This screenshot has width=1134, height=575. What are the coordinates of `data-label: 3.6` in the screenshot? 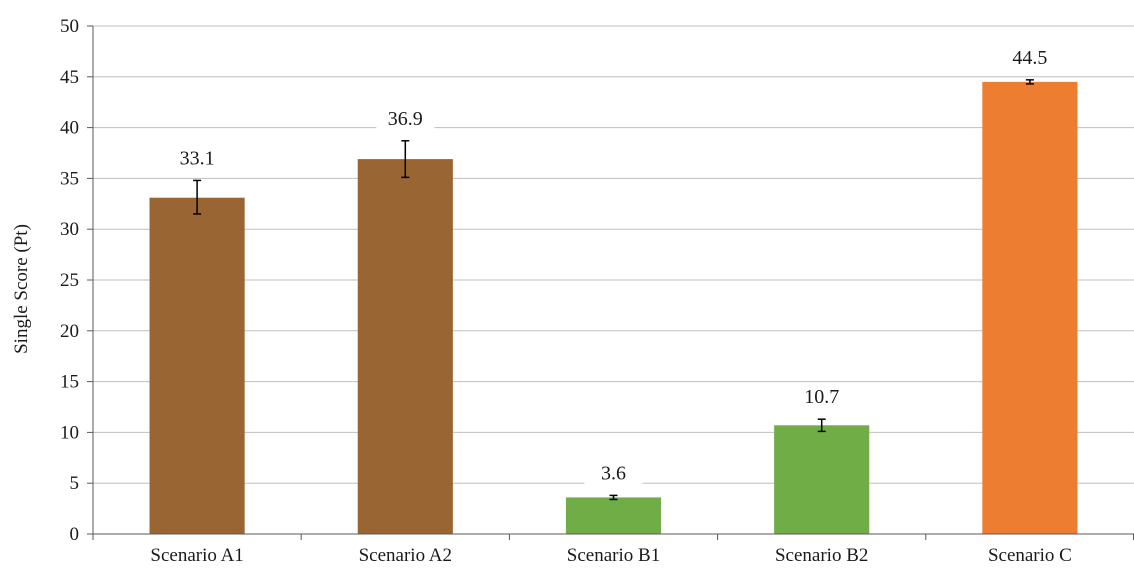 It's located at (613, 473).